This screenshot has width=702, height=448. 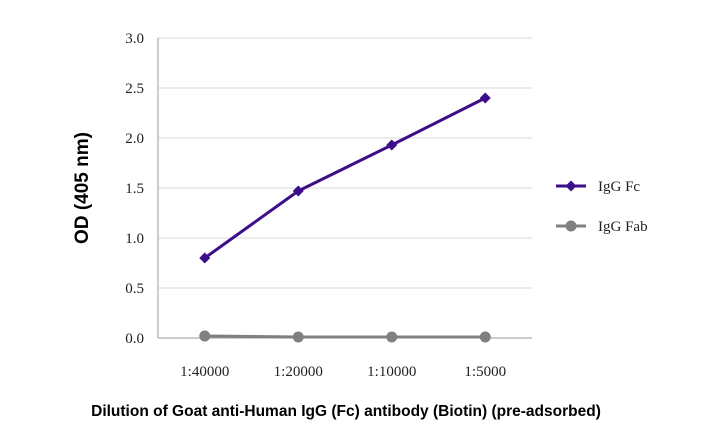 I want to click on y-tick-labels: 0.0 0.5 1.0 1.5 2.0 2.5 3.0, so click(x=134, y=189).